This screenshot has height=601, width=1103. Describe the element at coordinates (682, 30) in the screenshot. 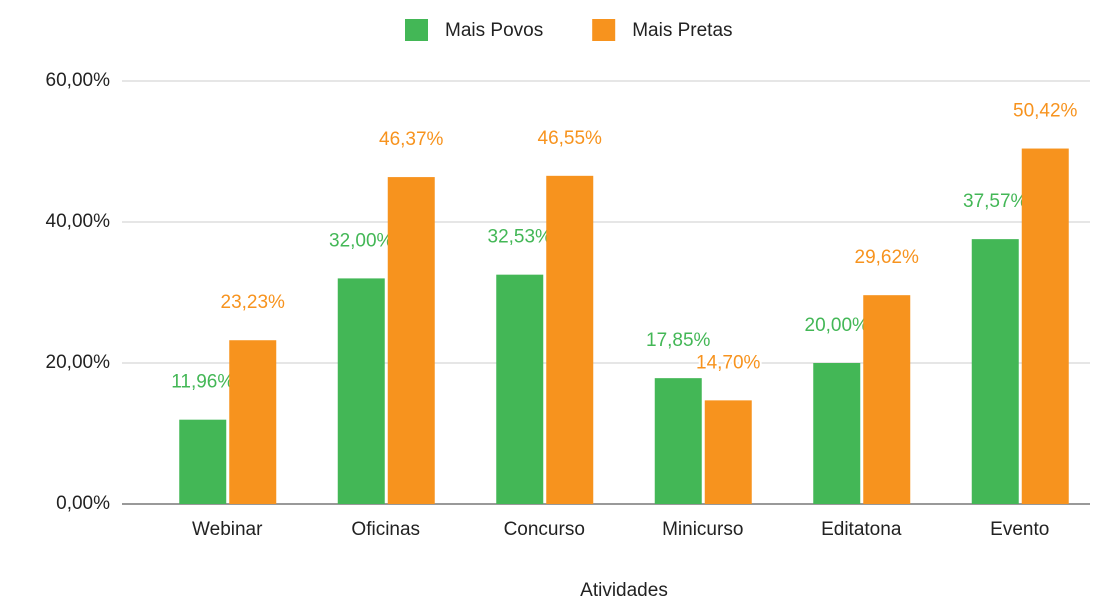

I see `legend-label: Mais Pretas` at that location.